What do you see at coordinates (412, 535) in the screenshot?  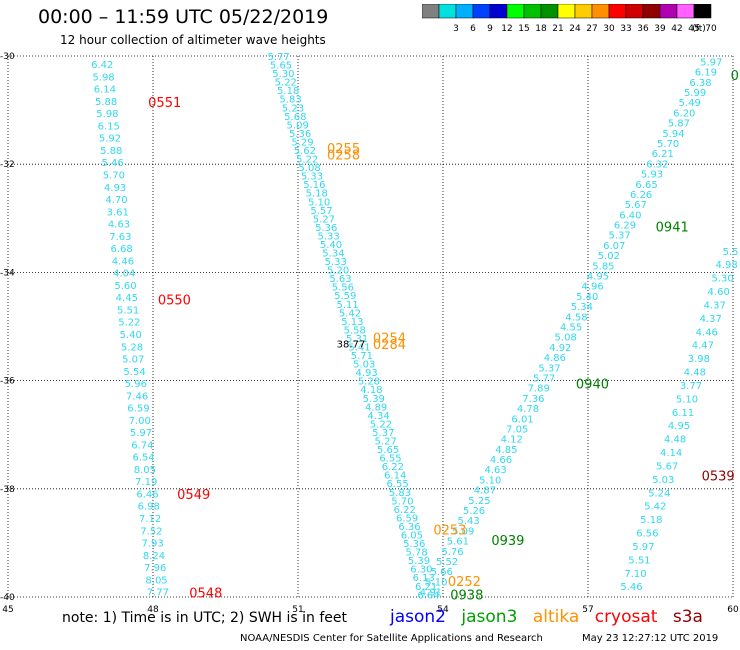 I see `swh-value: 6.05` at bounding box center [412, 535].